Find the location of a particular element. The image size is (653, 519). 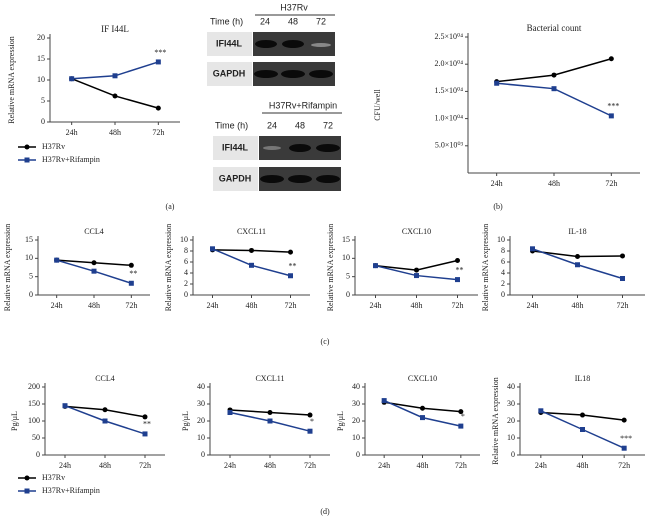

y-tick-label: 50 is located at coordinates (36, 437).